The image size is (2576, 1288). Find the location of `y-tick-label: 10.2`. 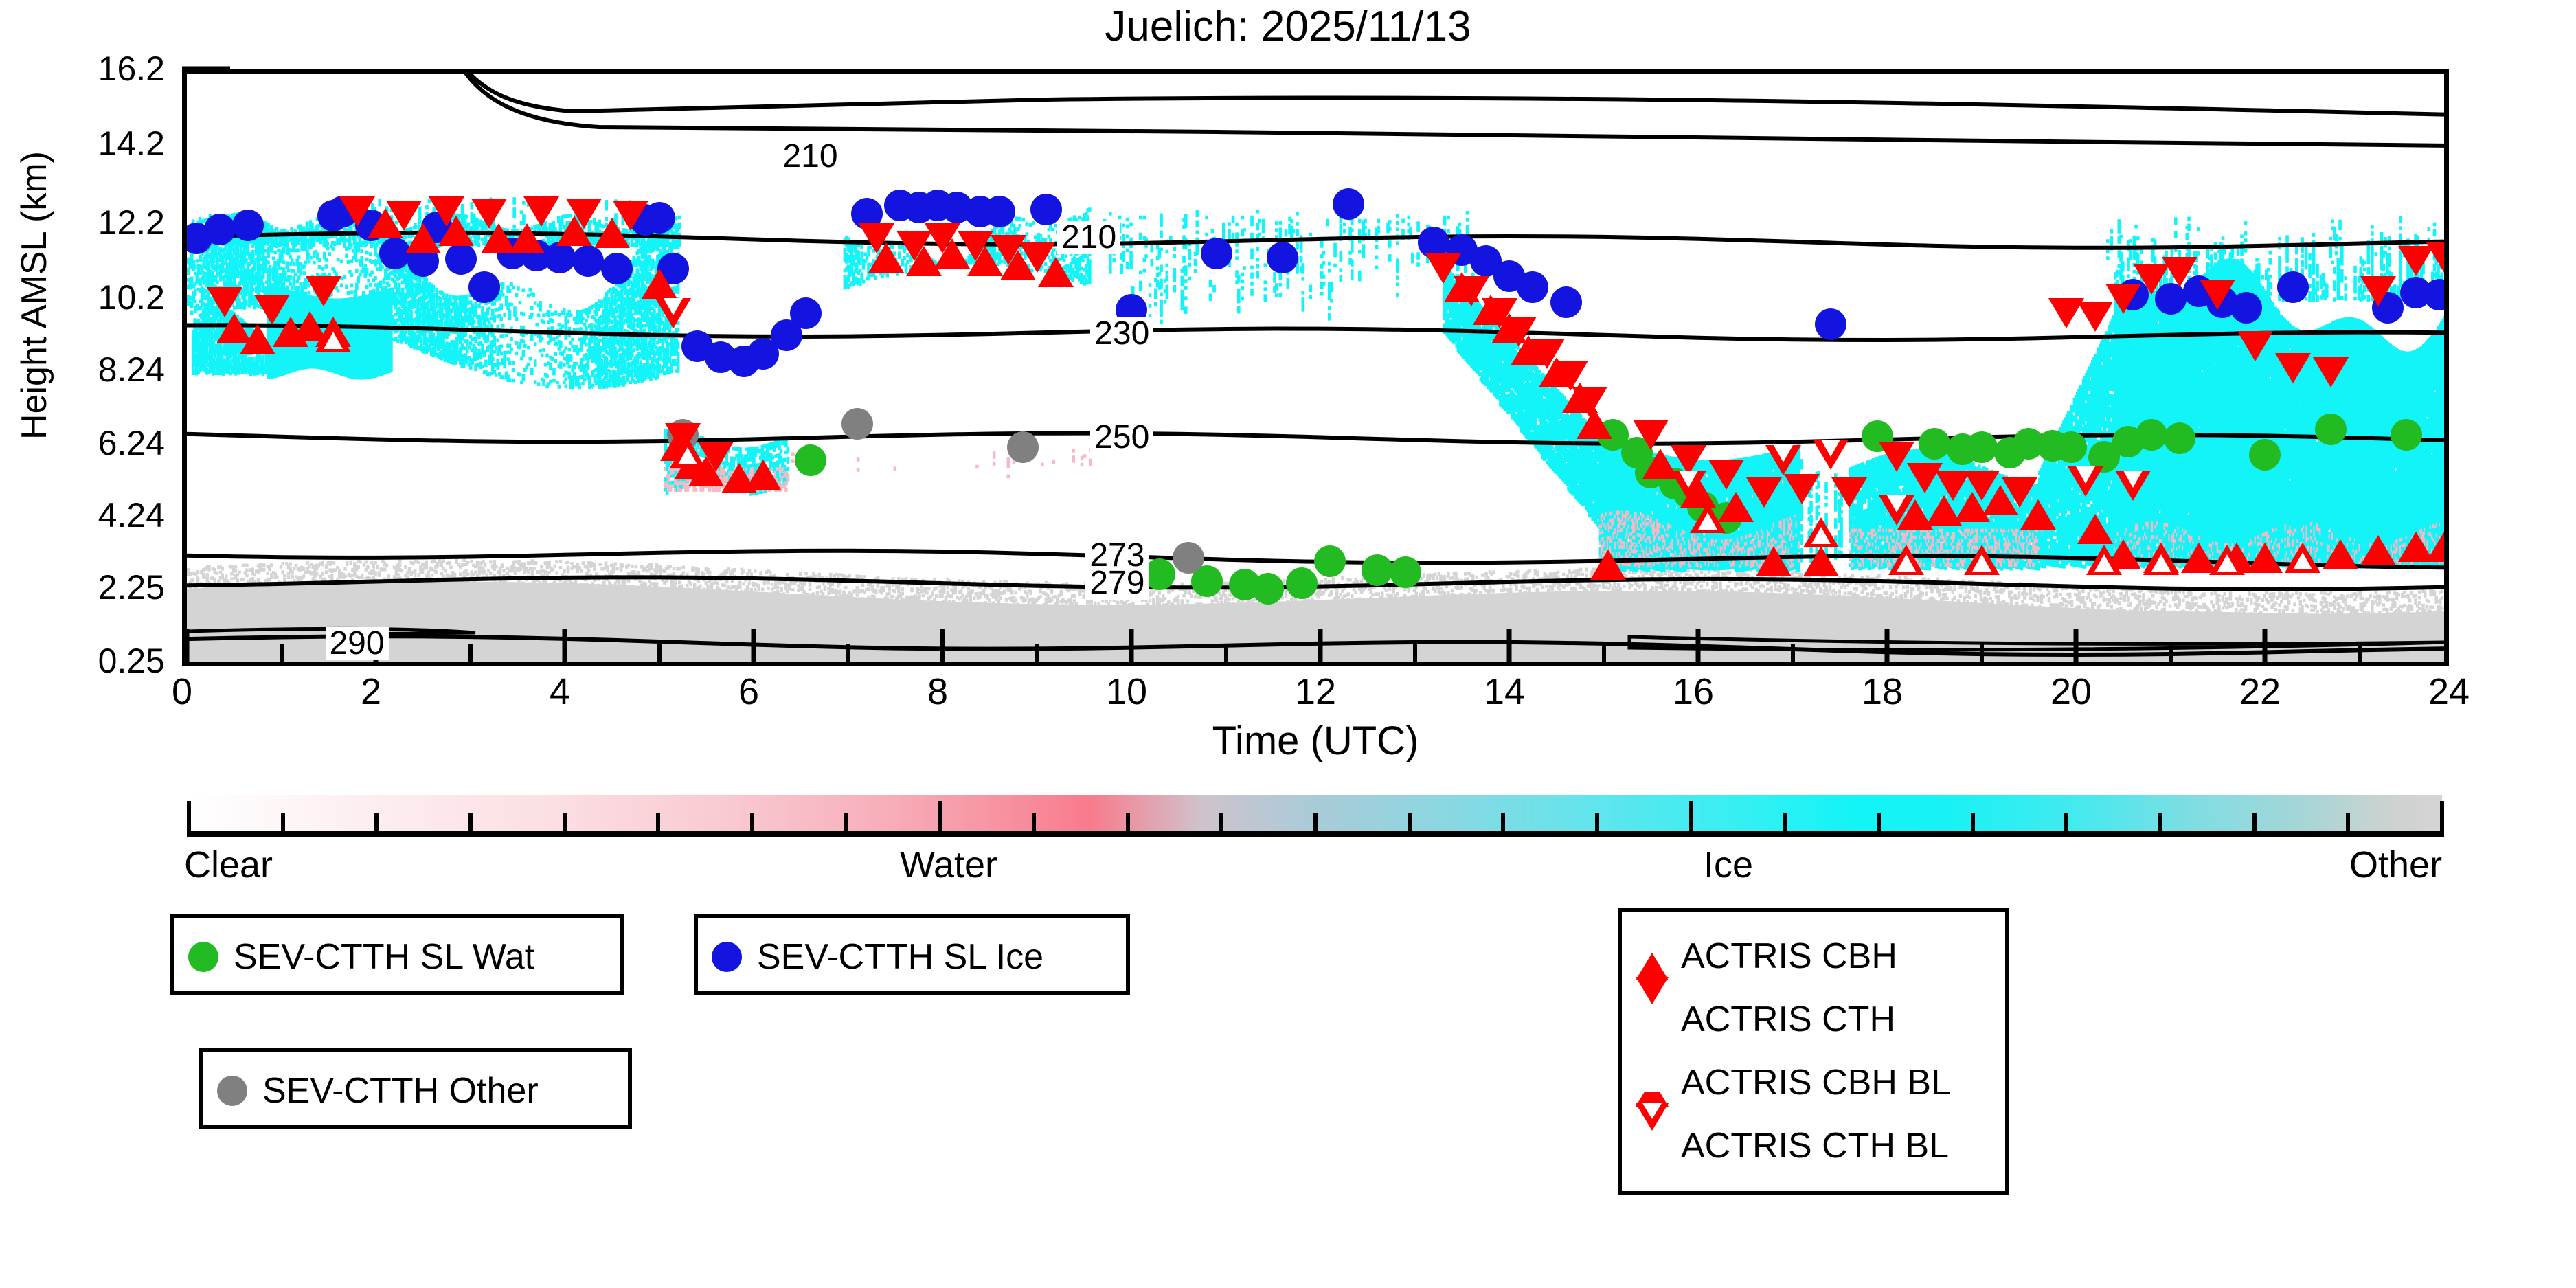

y-tick-label: 10.2 is located at coordinates (131, 297).